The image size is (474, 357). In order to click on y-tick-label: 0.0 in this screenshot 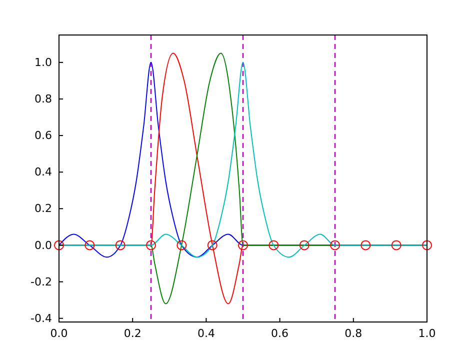, I will do `click(43, 245)`.